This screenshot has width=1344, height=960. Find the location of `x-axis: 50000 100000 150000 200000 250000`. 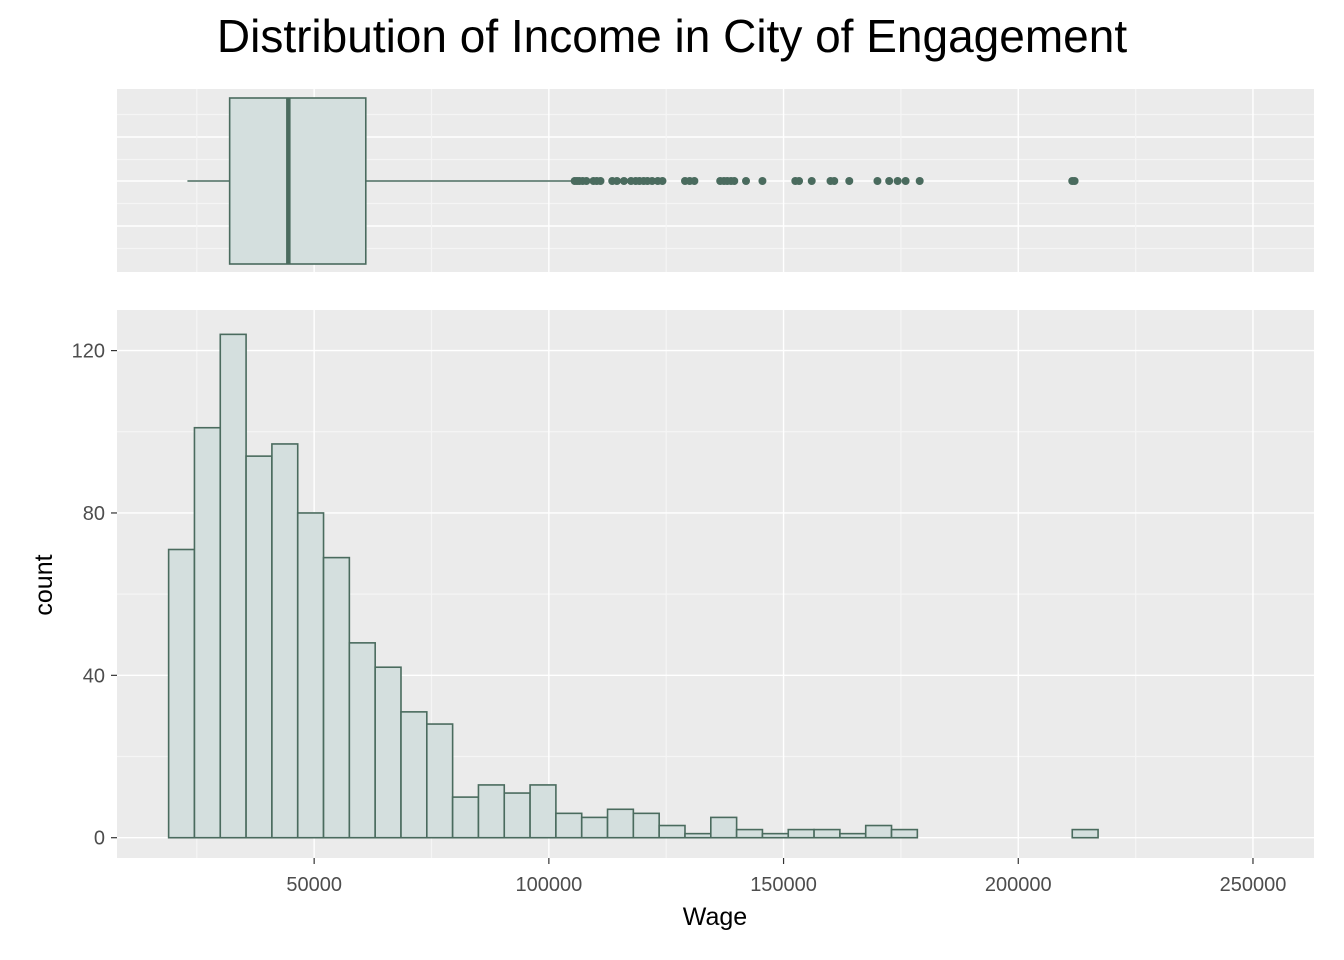

x-axis: 50000 100000 150000 200000 250000 is located at coordinates (786, 877).